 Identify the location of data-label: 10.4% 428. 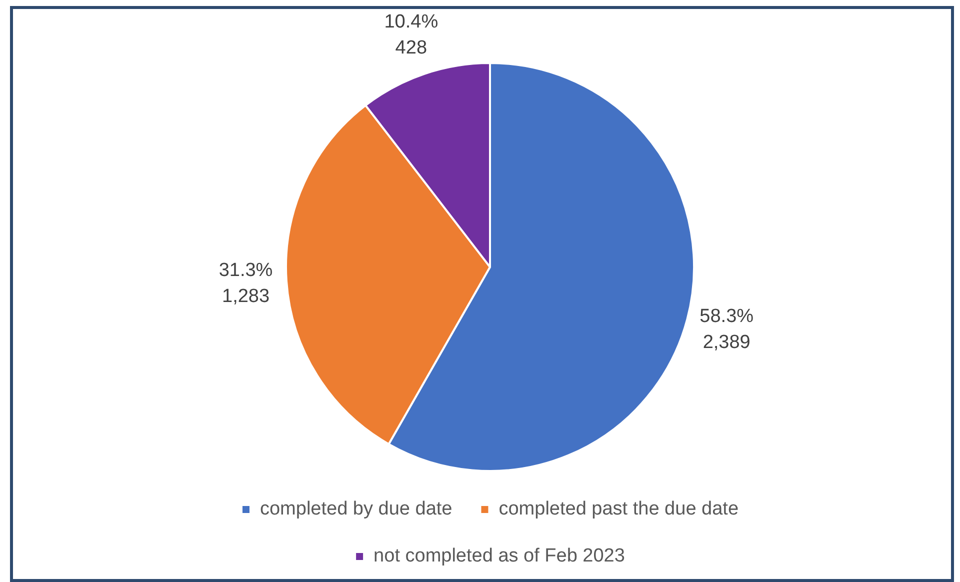
(411, 34).